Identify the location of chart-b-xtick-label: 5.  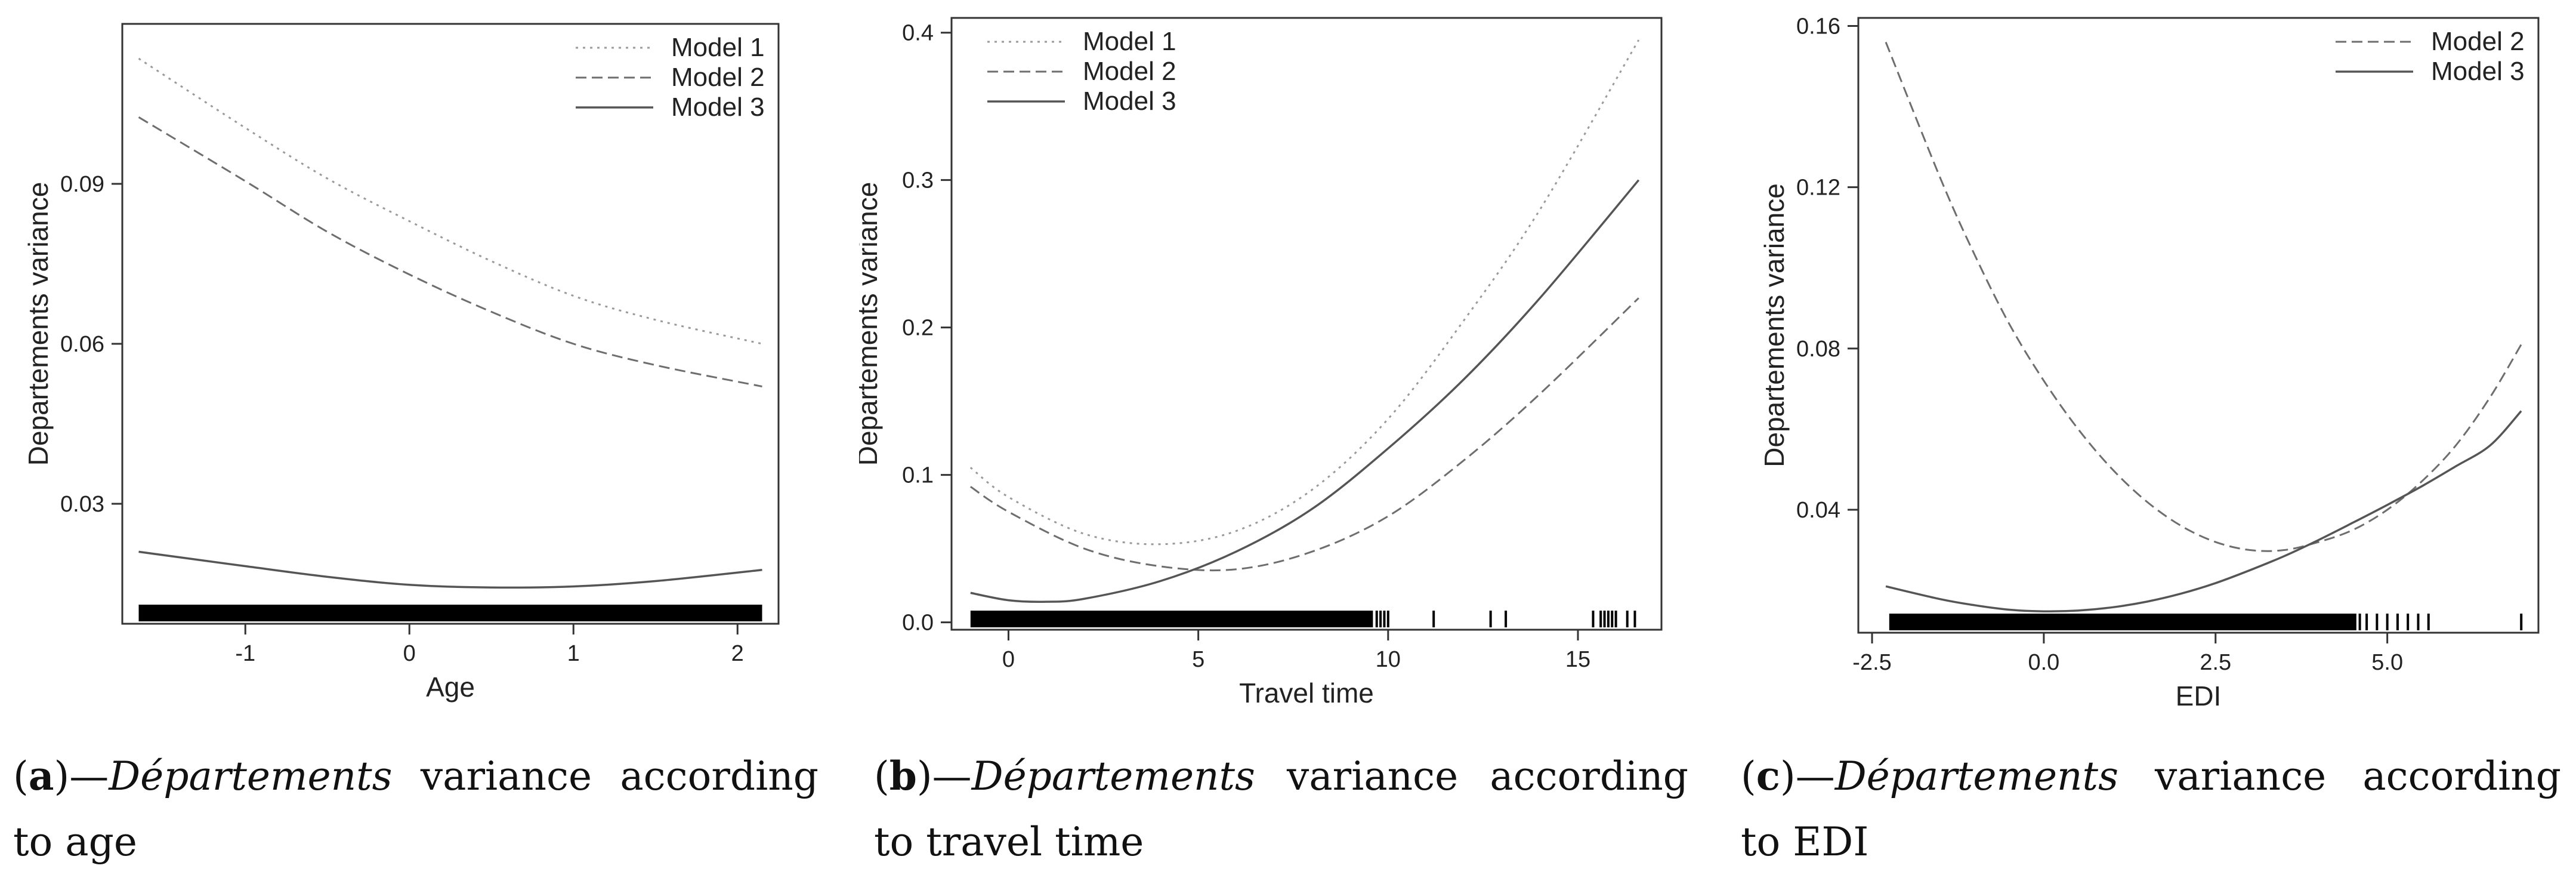
(1198, 659).